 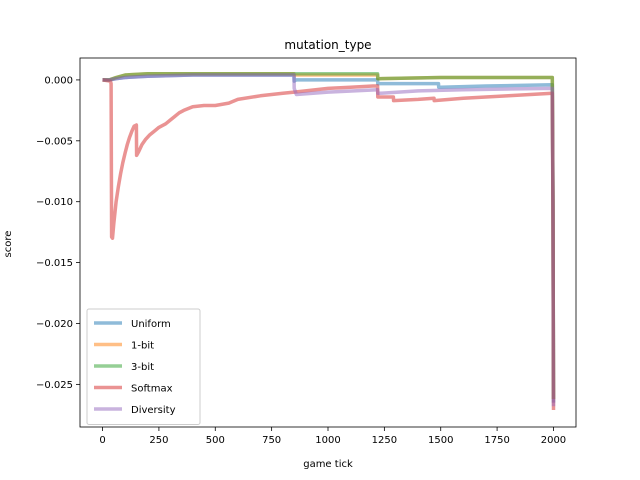 I want to click on x-axis: 0 250 500 750 1000 1250 1500 1750 2000, so click(x=332, y=436).